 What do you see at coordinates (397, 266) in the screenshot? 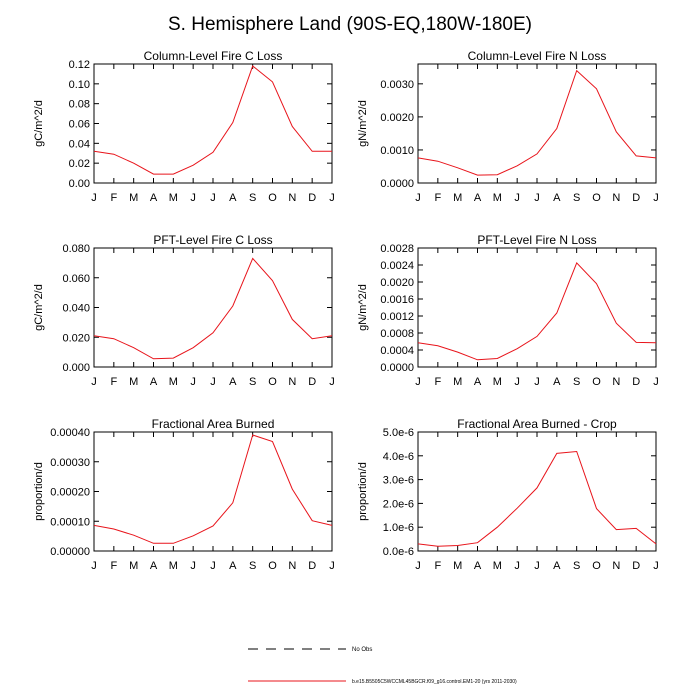
I see `y-tick-label: 0.0024` at bounding box center [397, 266].